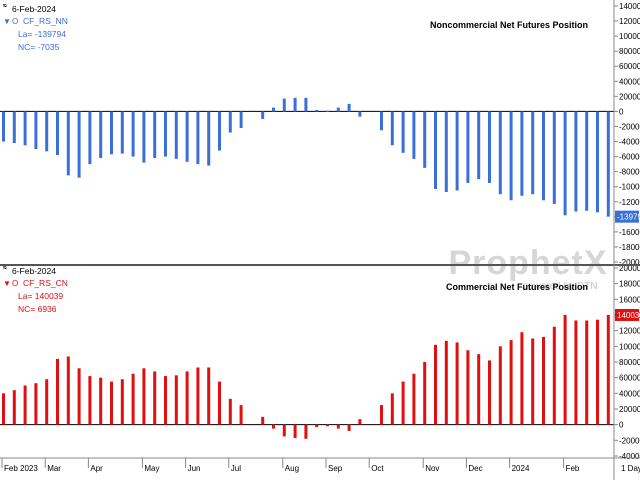 The image size is (640, 485). What do you see at coordinates (34, 271) in the screenshot?
I see `chart-date: 6-Feb-2024` at bounding box center [34, 271].